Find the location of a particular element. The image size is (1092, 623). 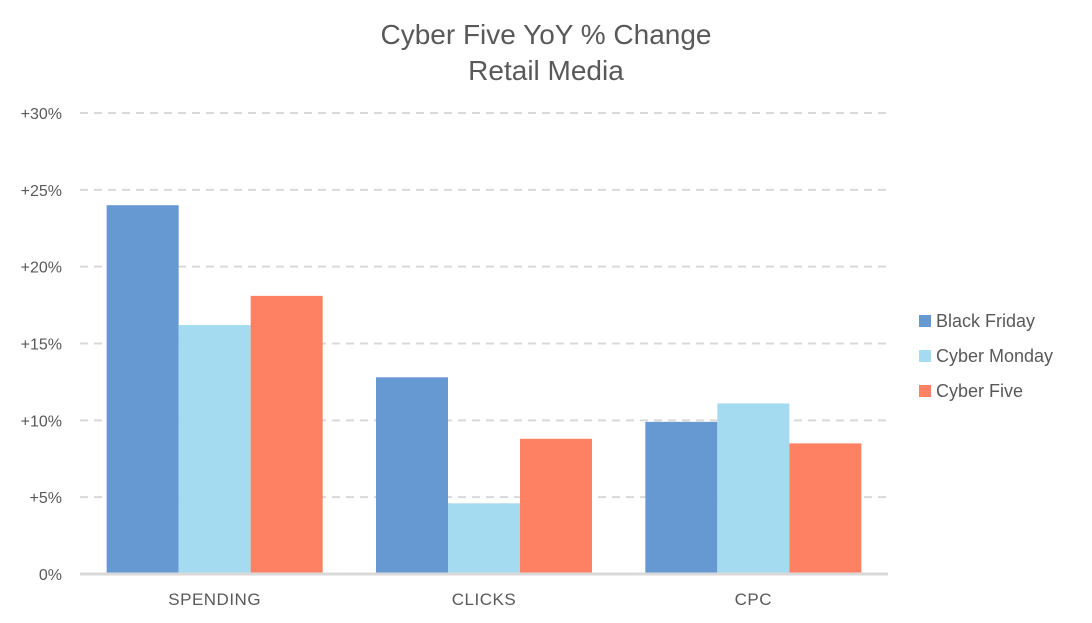

bar-cyber-monday-cpc is located at coordinates (753, 488).